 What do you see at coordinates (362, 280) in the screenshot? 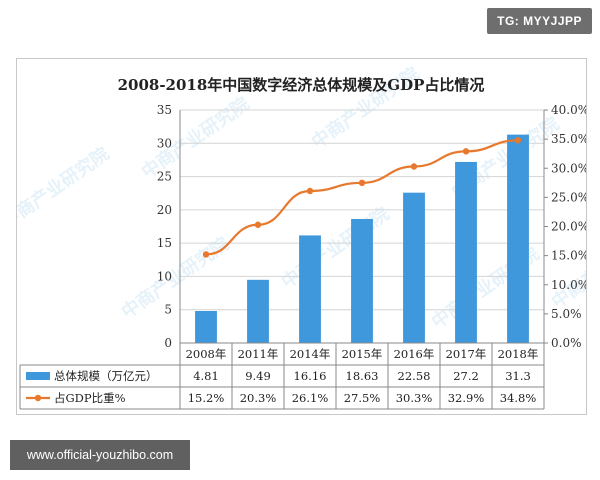
I see `bar-2015年` at bounding box center [362, 280].